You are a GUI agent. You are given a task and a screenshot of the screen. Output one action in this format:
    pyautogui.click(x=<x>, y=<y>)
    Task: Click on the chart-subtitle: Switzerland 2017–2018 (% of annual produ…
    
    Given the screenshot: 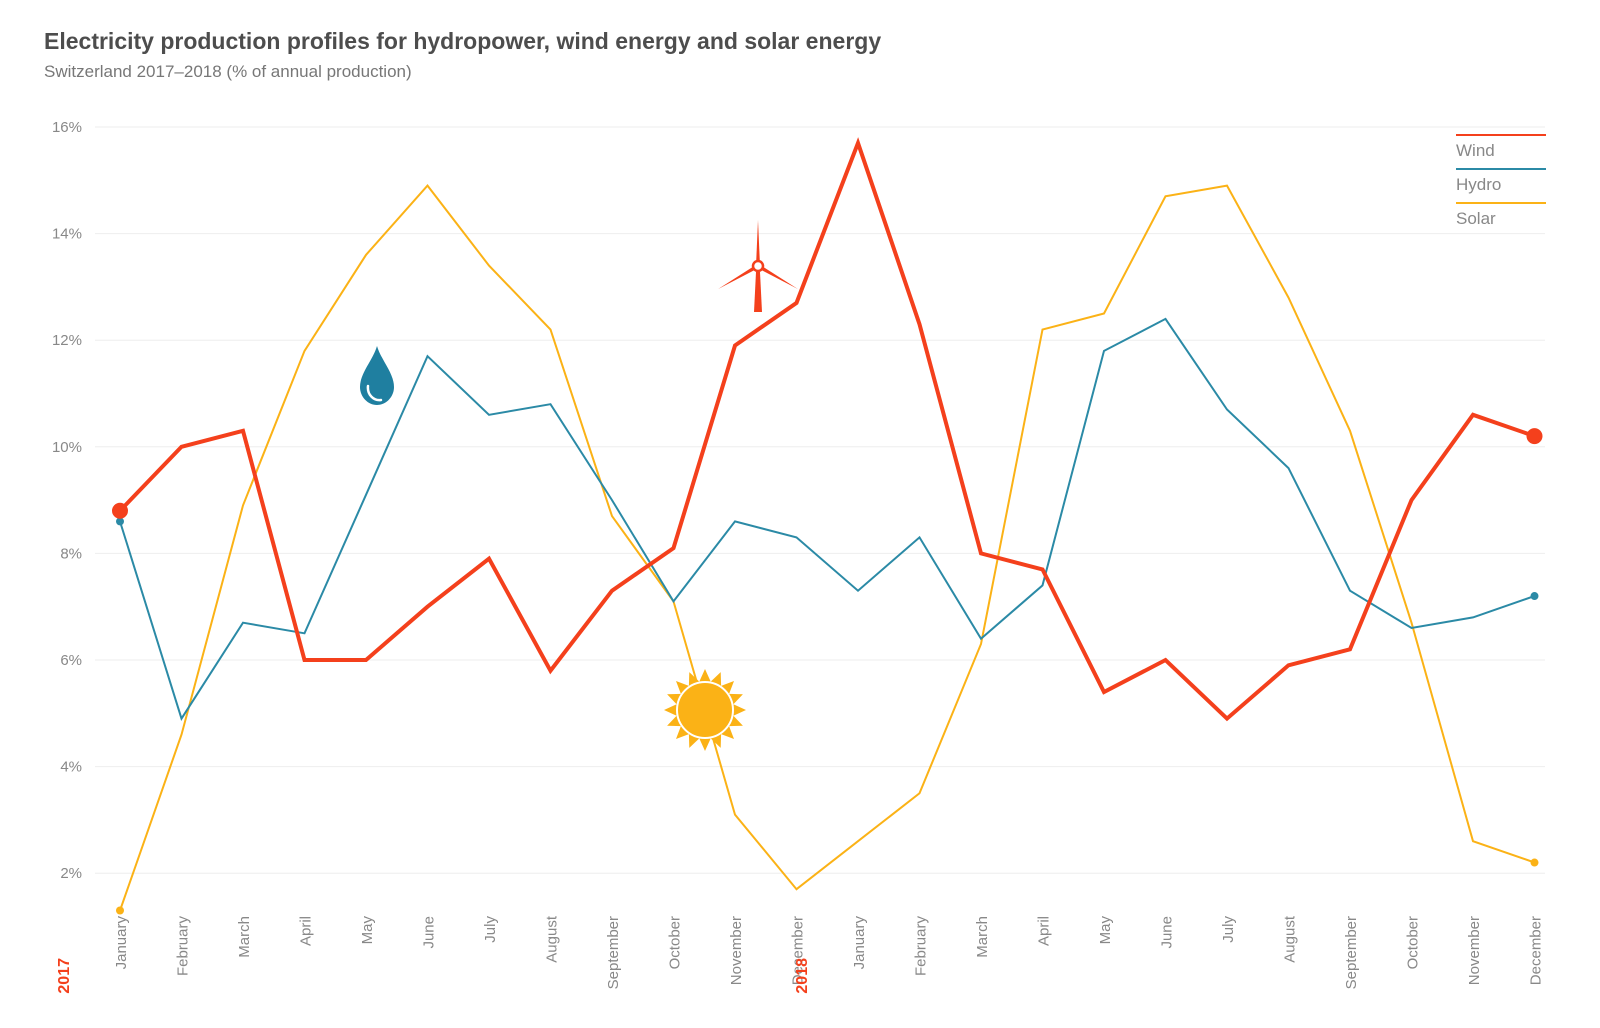 What is the action you would take?
    pyautogui.click(x=228, y=71)
    